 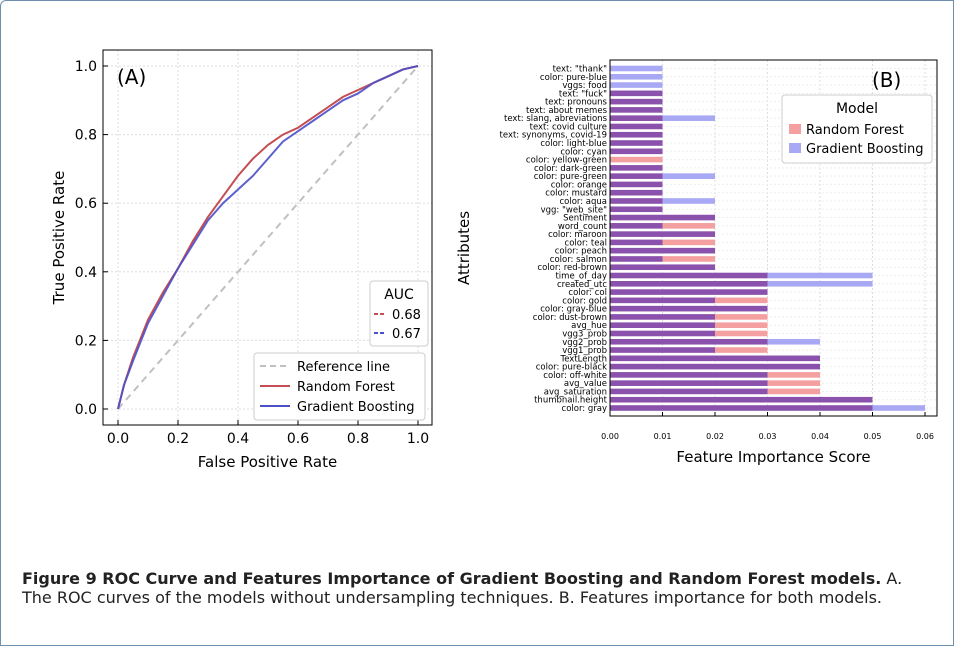 I want to click on attribute-label: vgg3_prob, so click(x=584, y=334).